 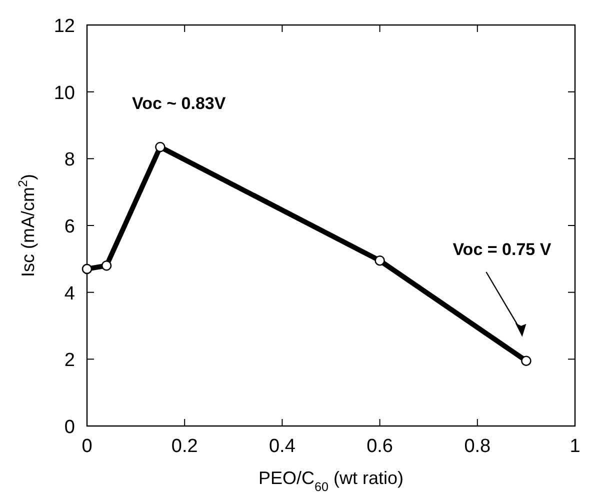 I want to click on y-tick-label: 12, so click(x=64, y=26).